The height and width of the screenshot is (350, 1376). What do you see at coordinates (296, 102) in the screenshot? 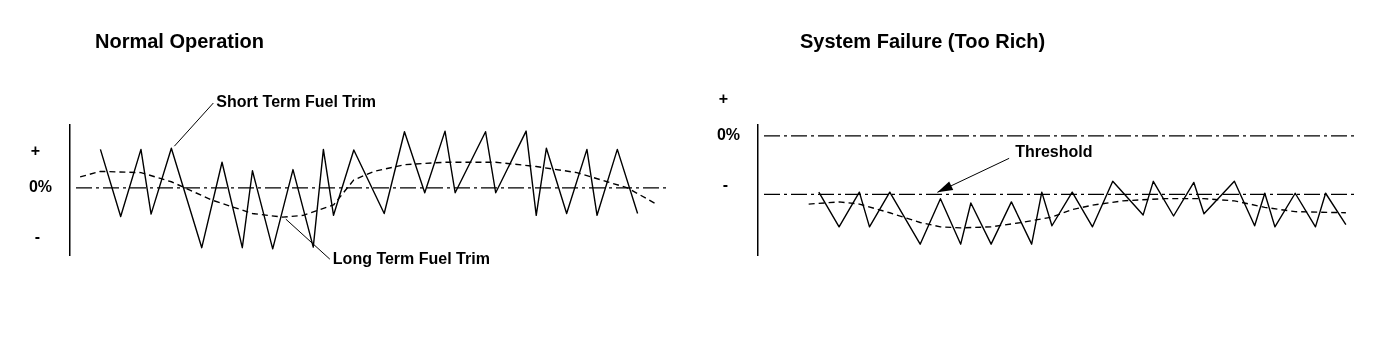
I see `text: Short Term Fuel Trim` at bounding box center [296, 102].